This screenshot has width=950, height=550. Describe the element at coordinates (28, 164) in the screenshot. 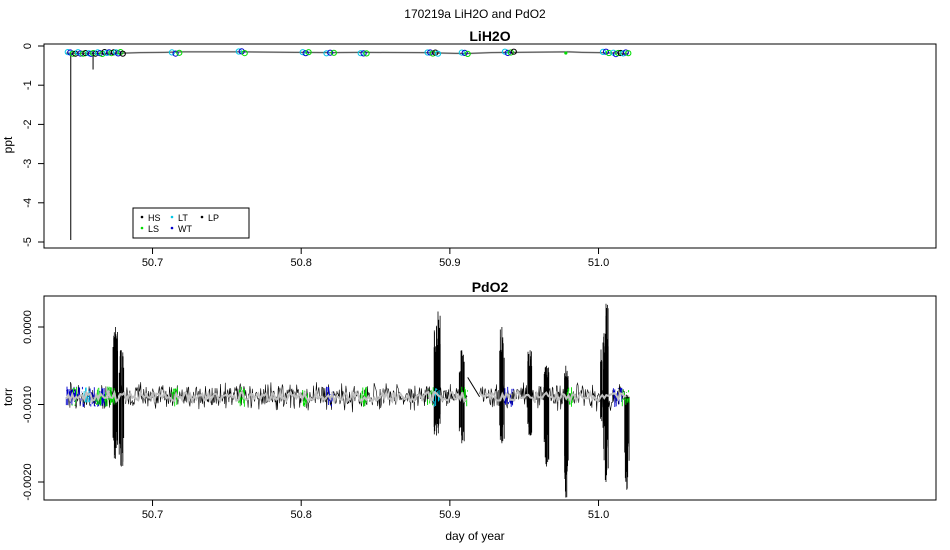

I see `lih2o-y-tick-label: -3` at that location.